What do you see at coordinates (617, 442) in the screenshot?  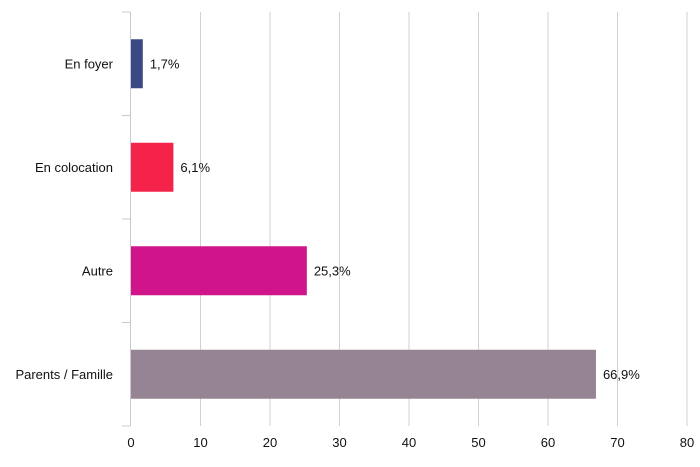 I see `x-tick-label: 70` at bounding box center [617, 442].